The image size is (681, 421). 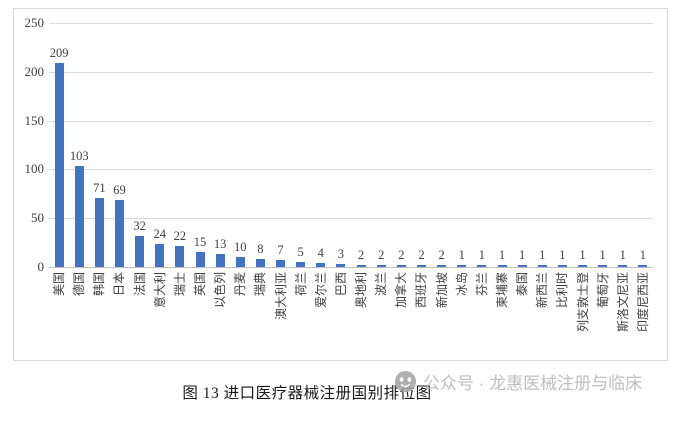 I want to click on x-axis-label: 泰国, so click(x=522, y=284).